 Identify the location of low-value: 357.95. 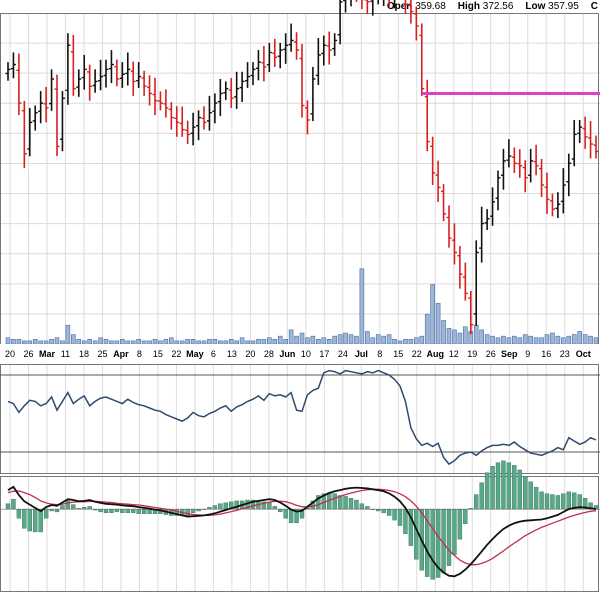
(563, 6).